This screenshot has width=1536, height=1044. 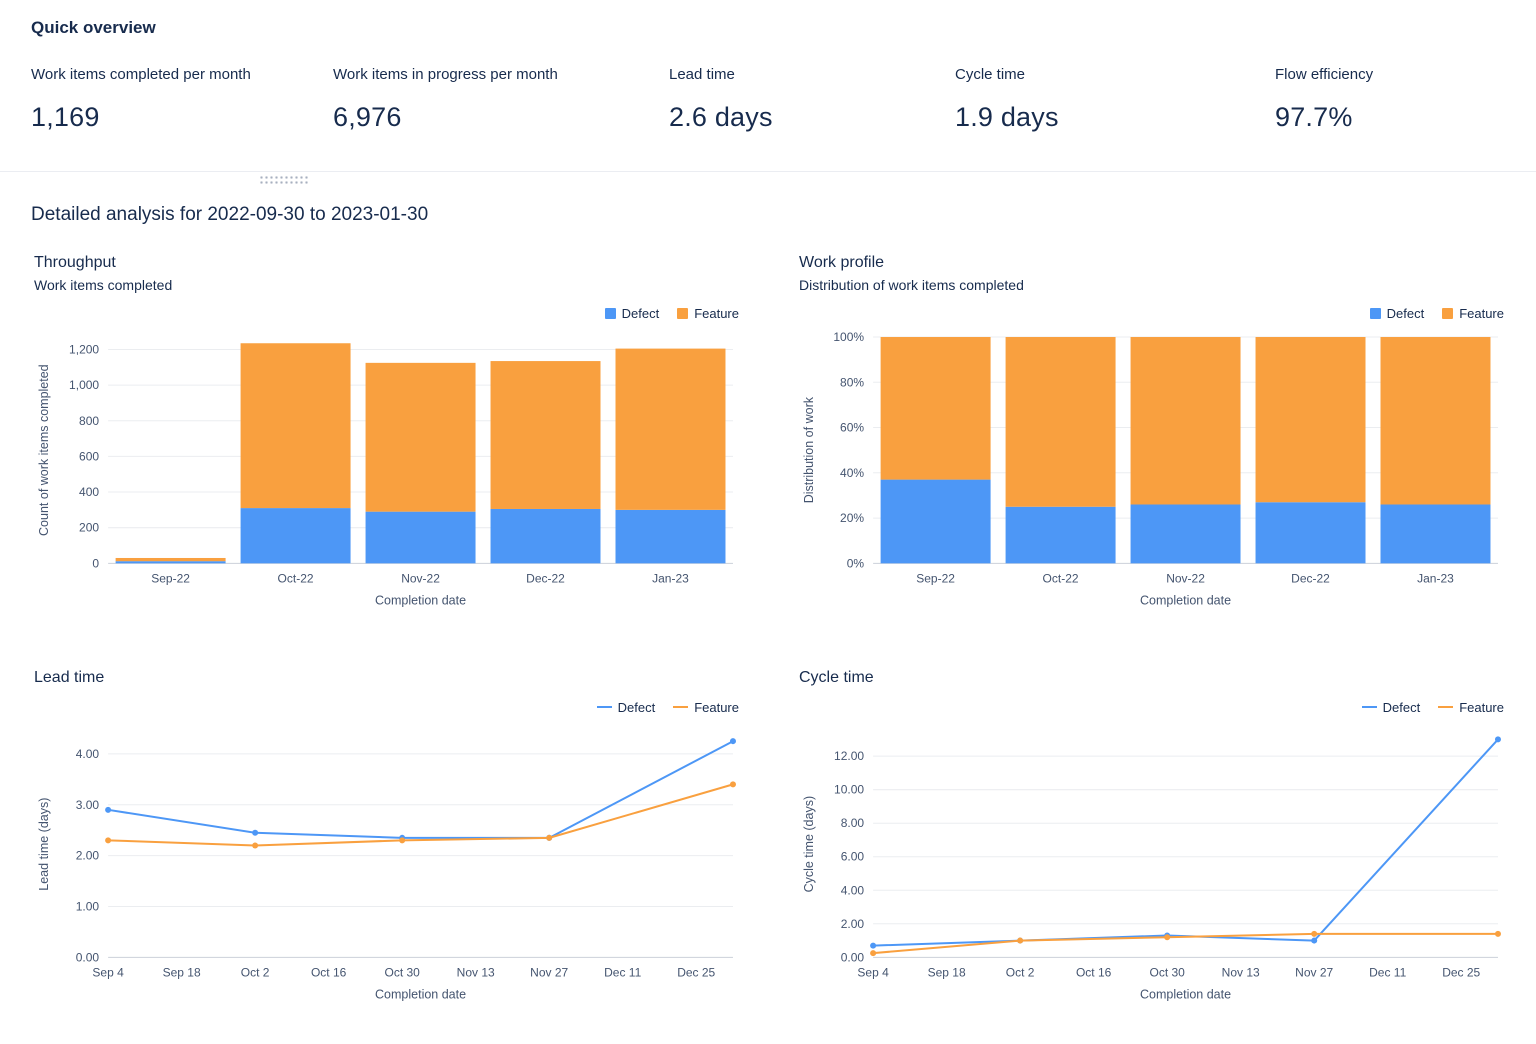 What do you see at coordinates (1185, 578) in the screenshot?
I see `x-tick-label: Nov-22` at bounding box center [1185, 578].